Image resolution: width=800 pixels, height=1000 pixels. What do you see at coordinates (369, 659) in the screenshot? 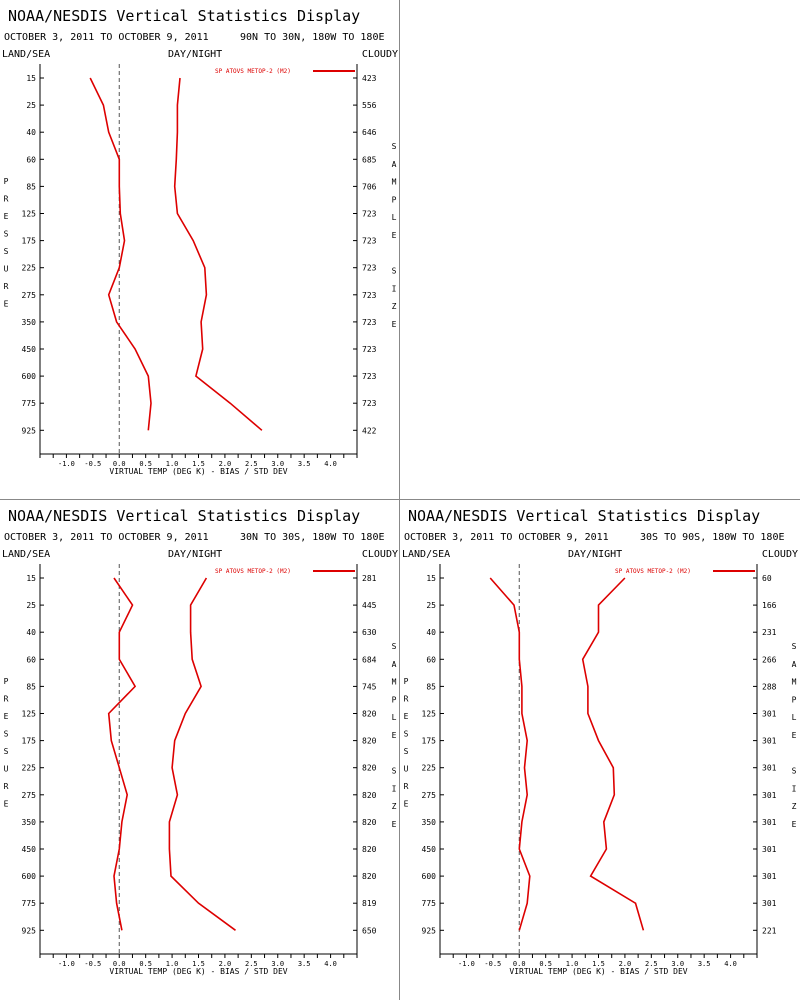
I see `sample-size-label: 684` at bounding box center [369, 659].